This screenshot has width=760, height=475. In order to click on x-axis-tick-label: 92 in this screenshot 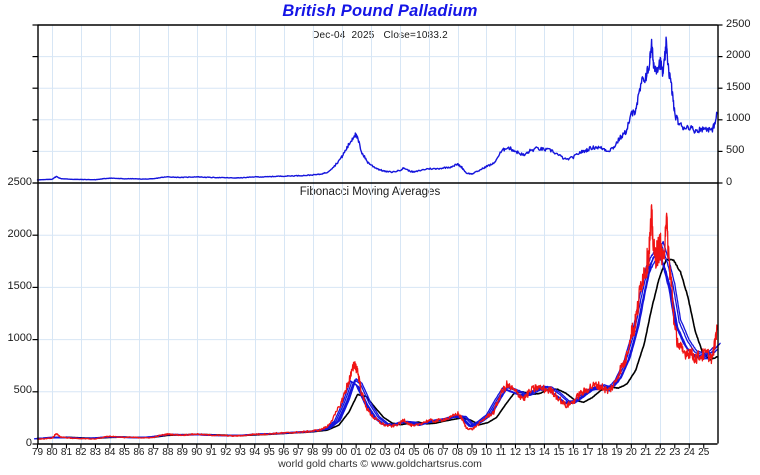, I will do `click(226, 452)`.